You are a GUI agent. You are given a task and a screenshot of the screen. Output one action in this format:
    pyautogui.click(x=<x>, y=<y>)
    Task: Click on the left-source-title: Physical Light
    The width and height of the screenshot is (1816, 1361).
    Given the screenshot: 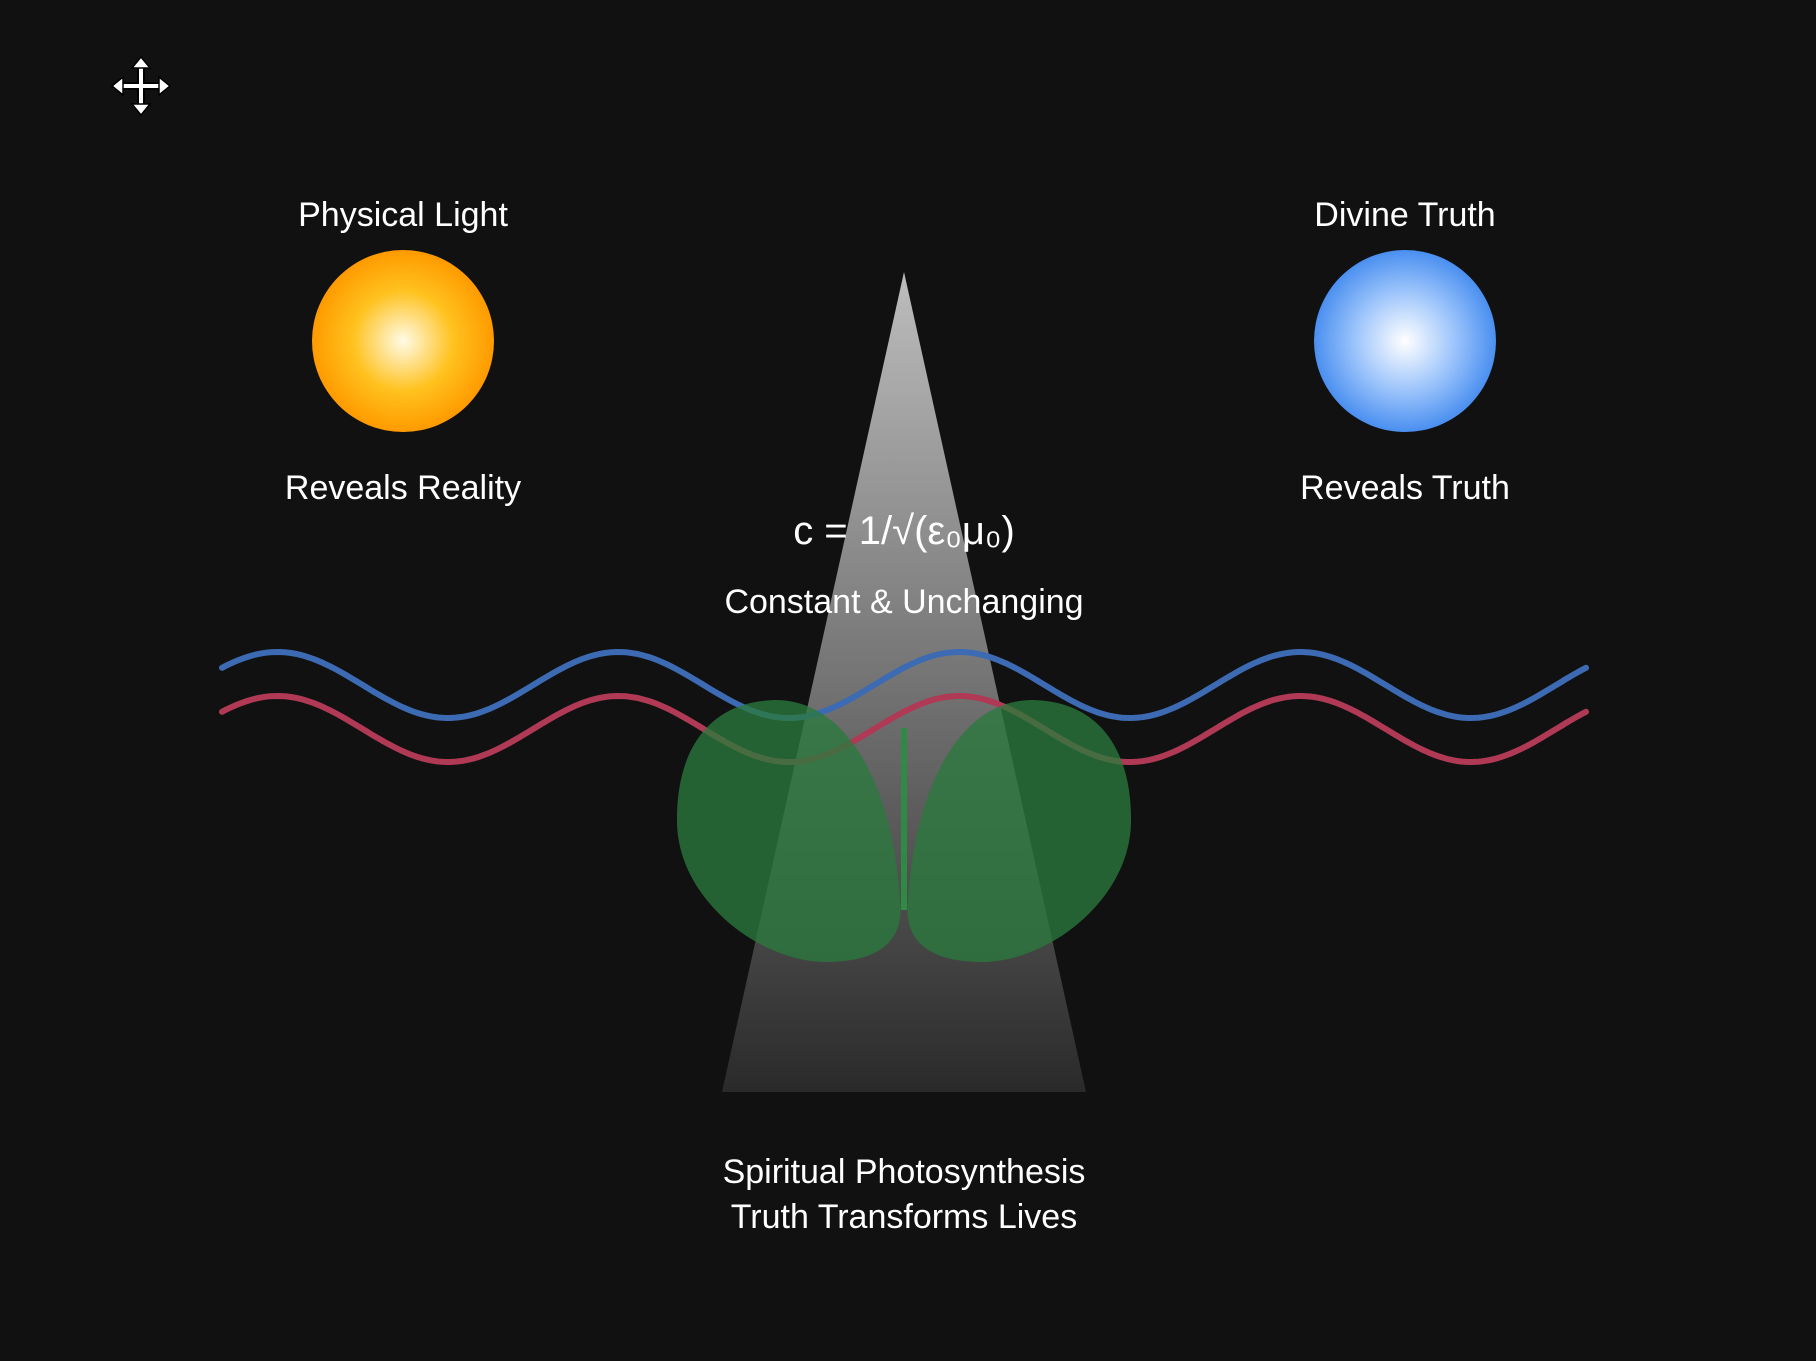 What is the action you would take?
    pyautogui.click(x=403, y=215)
    